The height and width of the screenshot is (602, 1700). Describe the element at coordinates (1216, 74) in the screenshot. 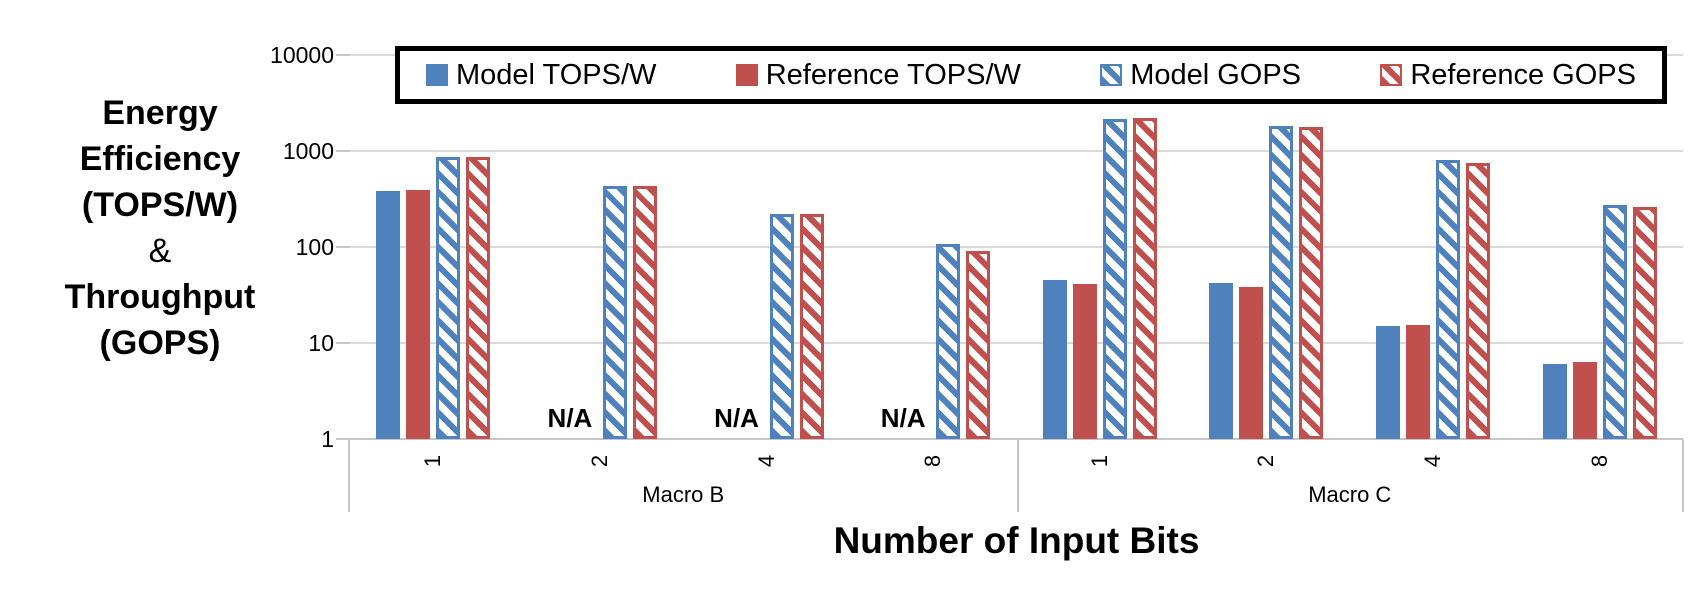

I see `legend-label-model-gops: Model GOPS` at that location.